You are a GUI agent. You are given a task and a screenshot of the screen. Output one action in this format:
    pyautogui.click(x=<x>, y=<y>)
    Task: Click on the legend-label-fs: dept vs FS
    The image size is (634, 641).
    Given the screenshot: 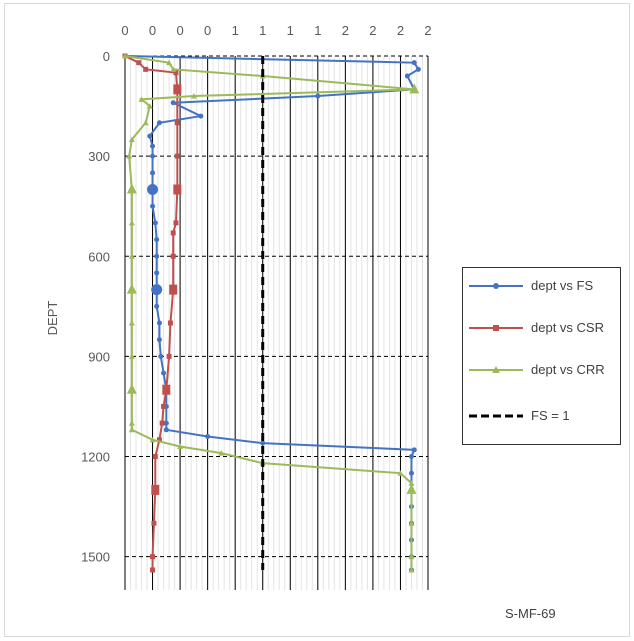 What is the action you would take?
    pyautogui.click(x=562, y=285)
    